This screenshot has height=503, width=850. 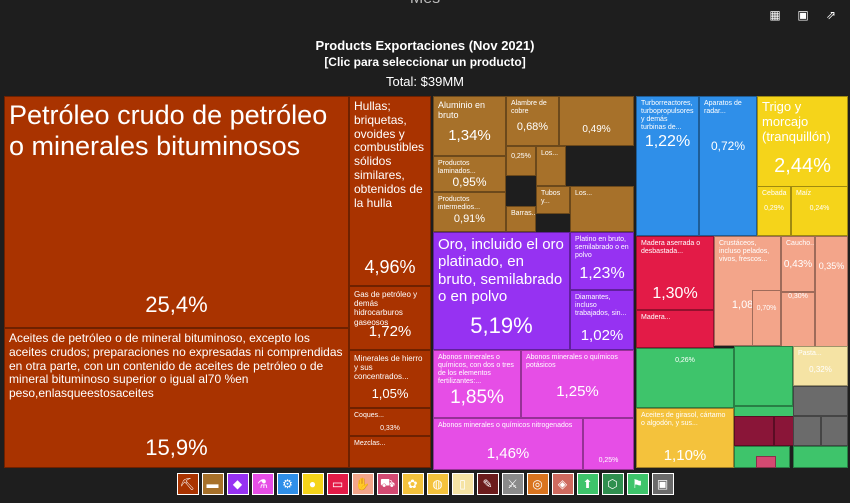 I want to click on treemap-tile: Caucho... 0,43%, so click(x=798, y=264).